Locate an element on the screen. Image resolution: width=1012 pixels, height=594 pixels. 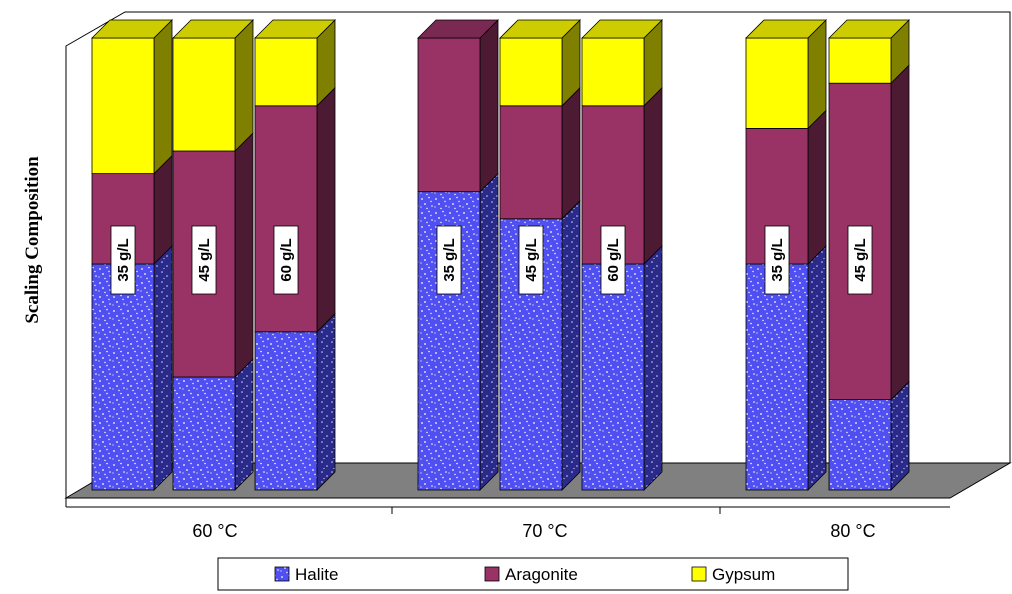
bar-top-aragonite is located at coordinates (458, 29).